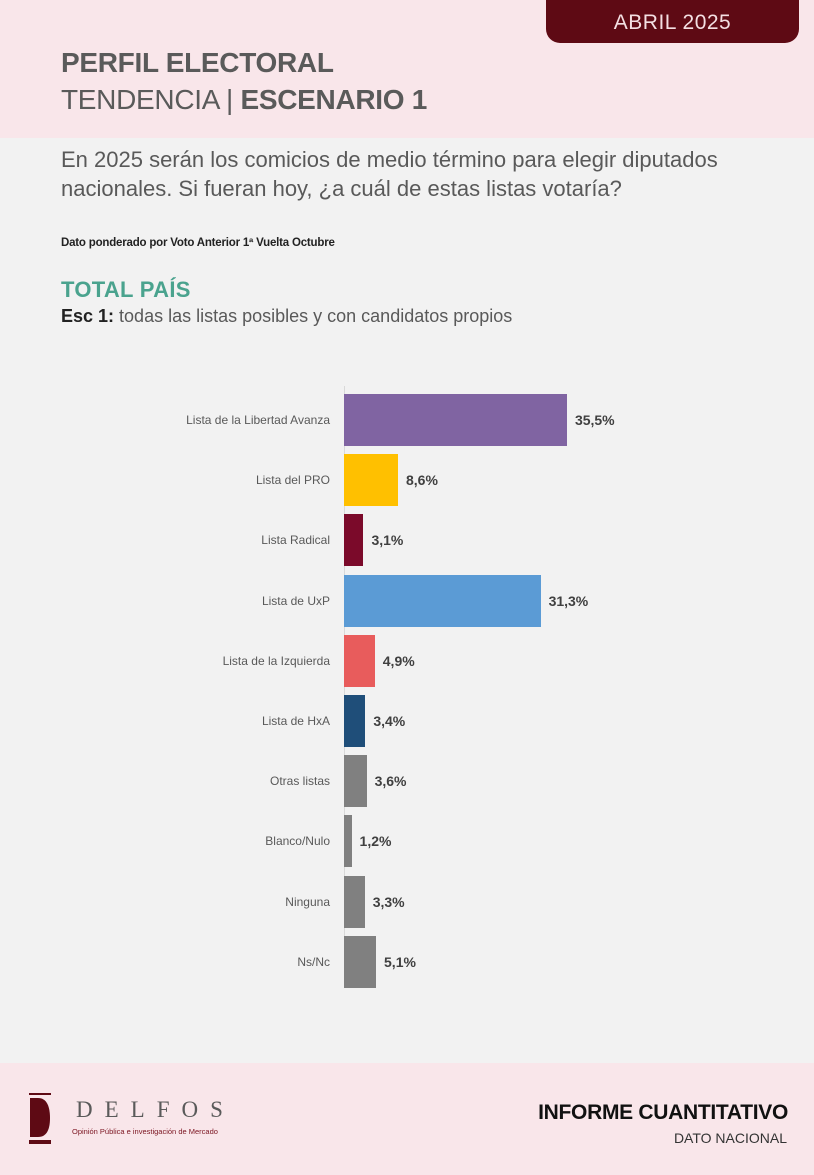 The width and height of the screenshot is (814, 1175). What do you see at coordinates (594, 420) in the screenshot?
I see `value-label: 35,5%` at bounding box center [594, 420].